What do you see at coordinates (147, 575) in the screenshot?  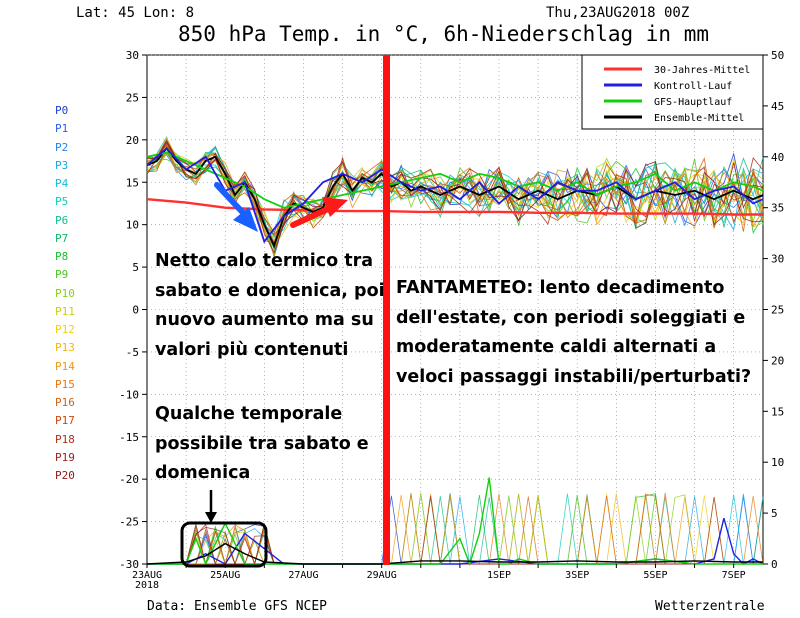 I see `x-axis-tick-label: 23AUG` at bounding box center [147, 575].